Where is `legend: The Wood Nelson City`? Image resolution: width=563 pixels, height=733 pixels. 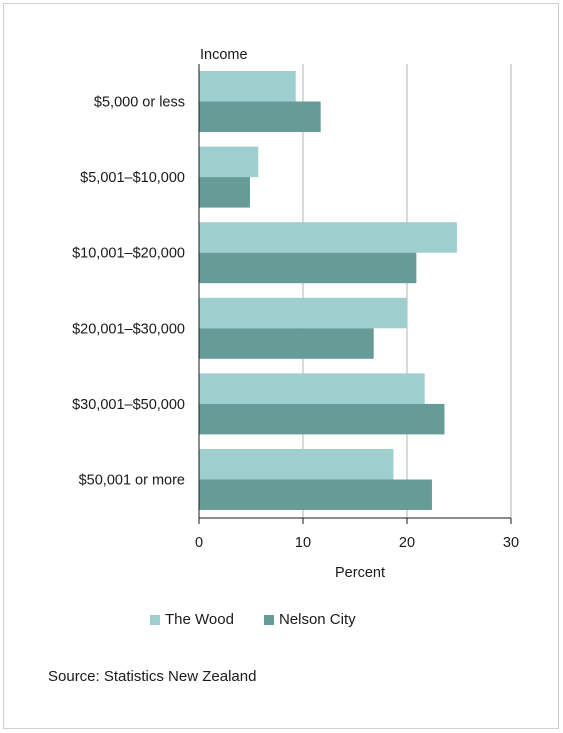
legend: The Wood Nelson City is located at coordinates (253, 619).